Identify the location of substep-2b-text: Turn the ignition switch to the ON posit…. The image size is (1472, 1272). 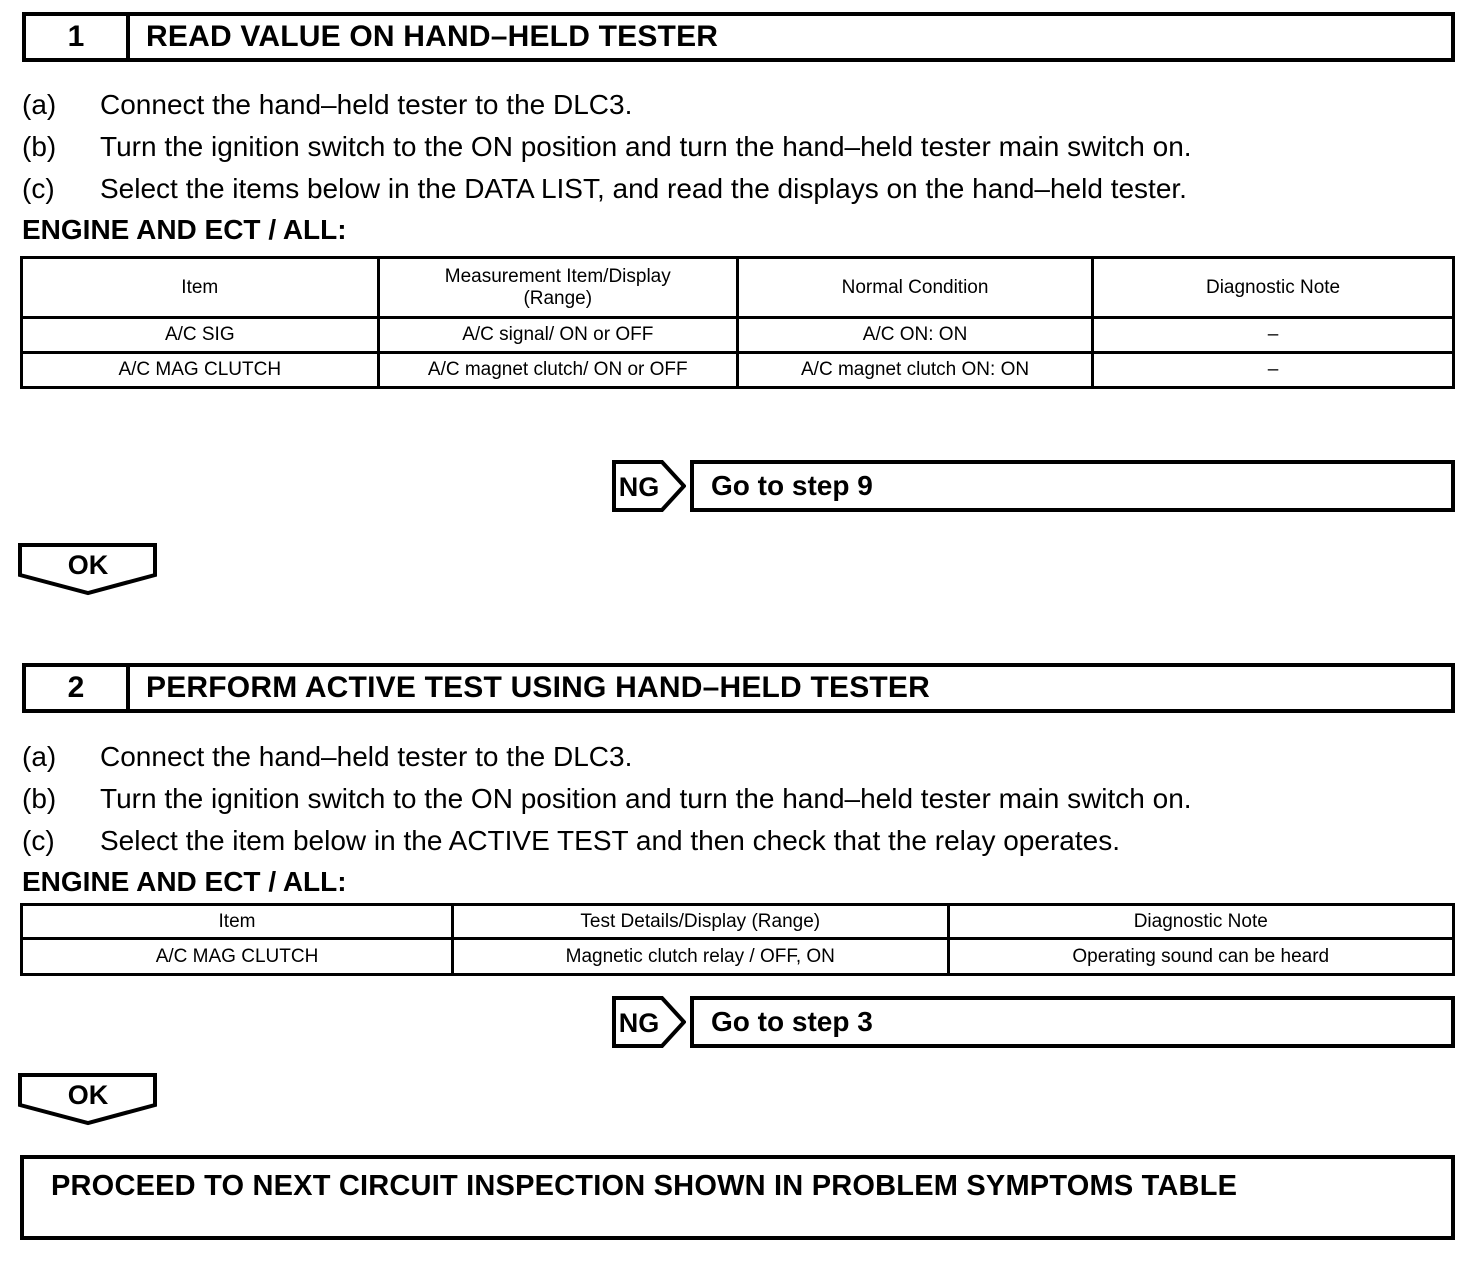
(646, 799).